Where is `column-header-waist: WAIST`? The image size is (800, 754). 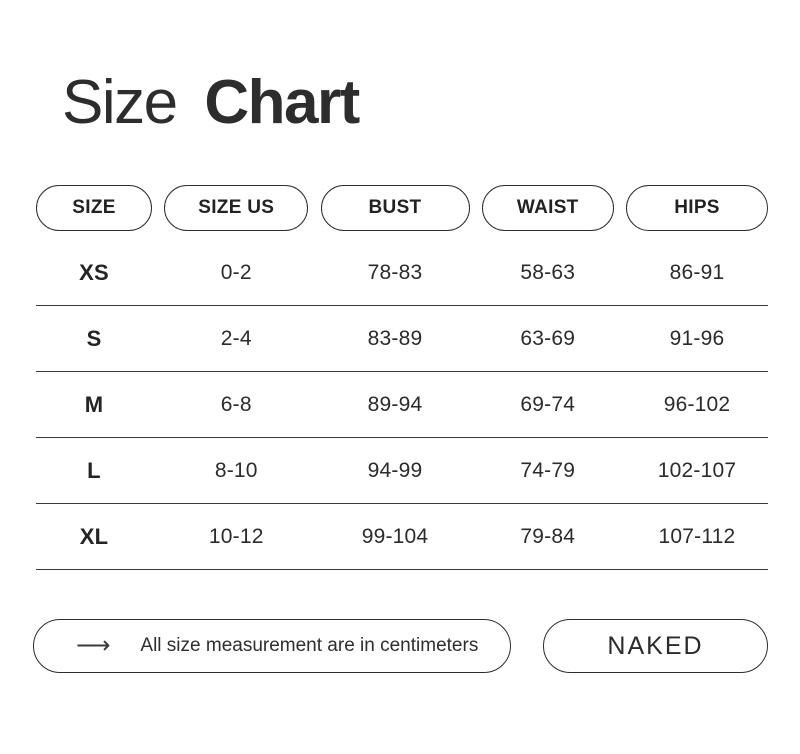 column-header-waist: WAIST is located at coordinates (547, 208).